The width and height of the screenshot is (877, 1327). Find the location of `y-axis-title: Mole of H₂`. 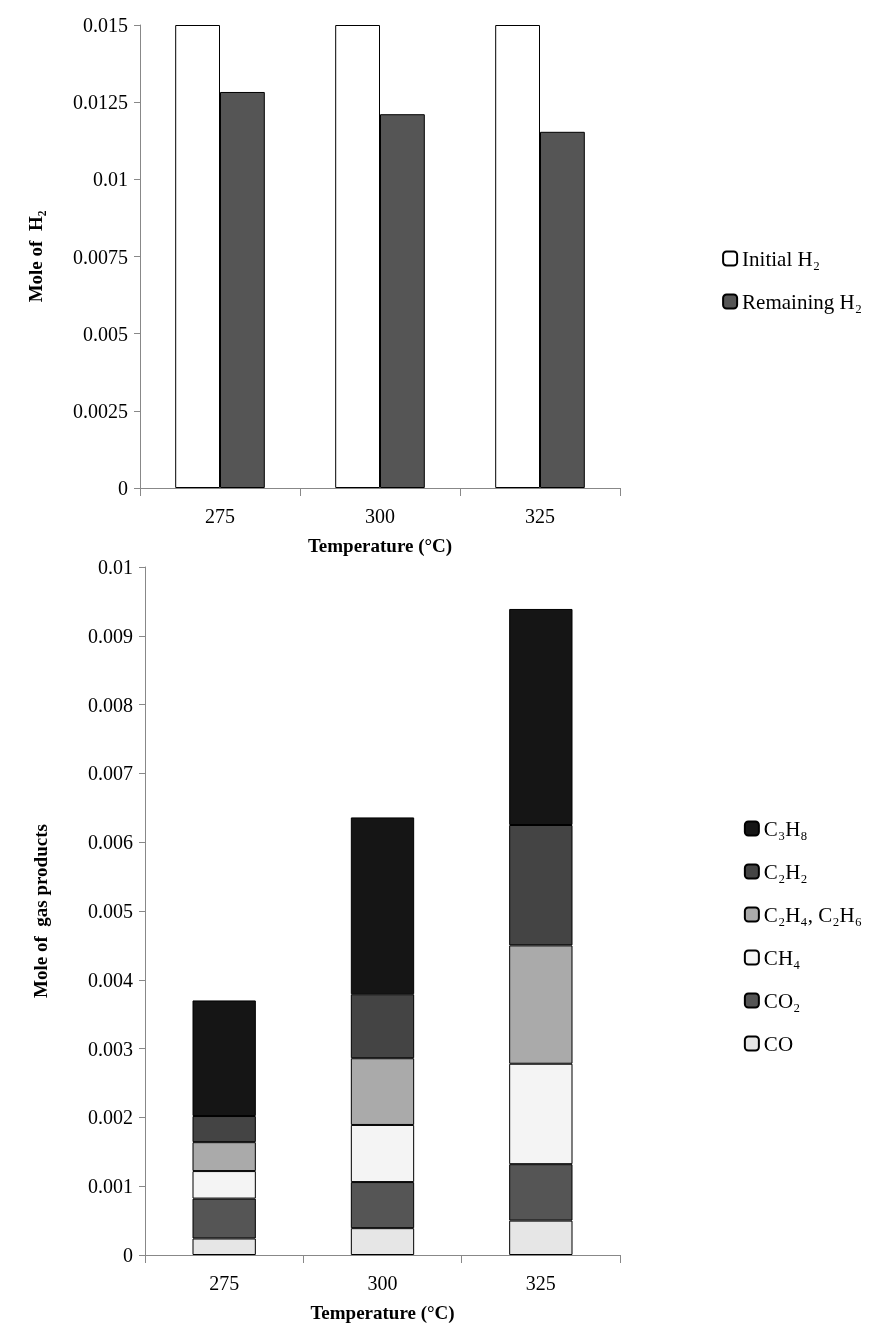

y-axis-title: Mole of H₂ is located at coordinates (35, 256).